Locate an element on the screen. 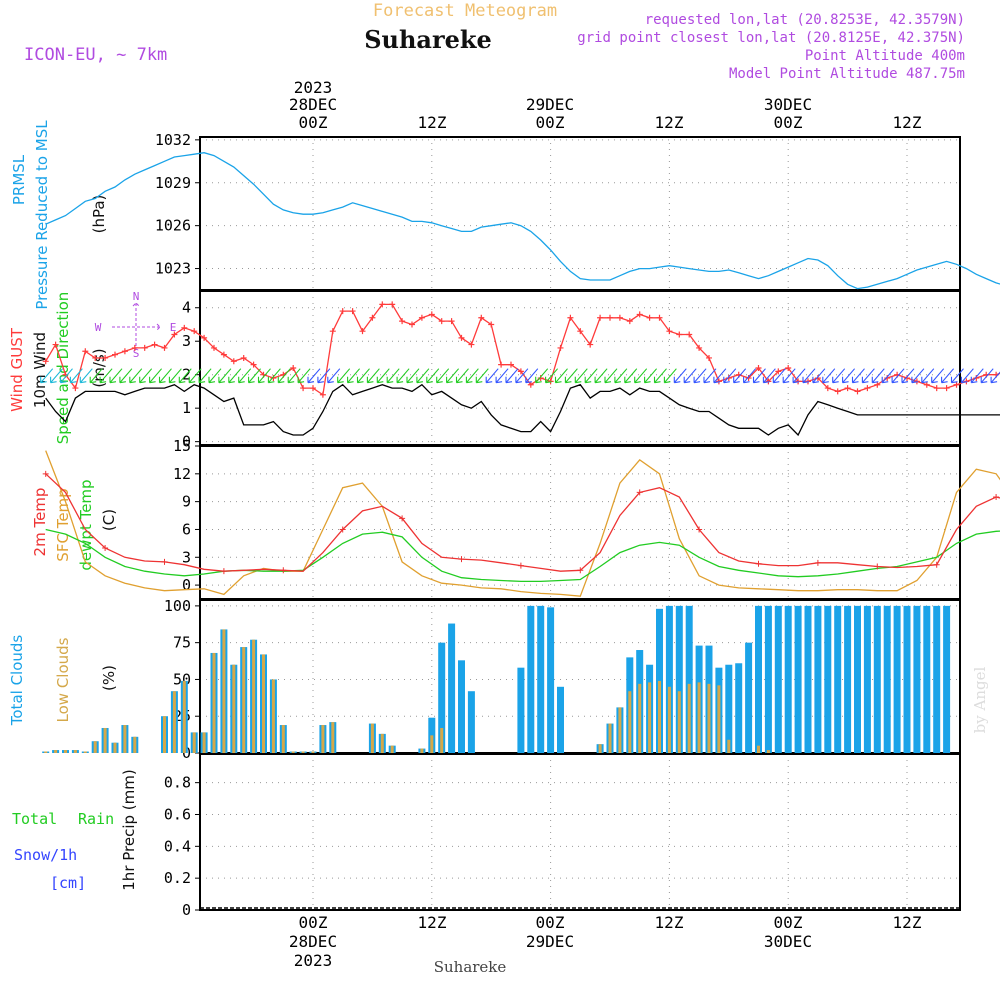 Image resolution: width=1000 pixels, height=1000 pixels. percent-unit: (%) is located at coordinates (109, 678).